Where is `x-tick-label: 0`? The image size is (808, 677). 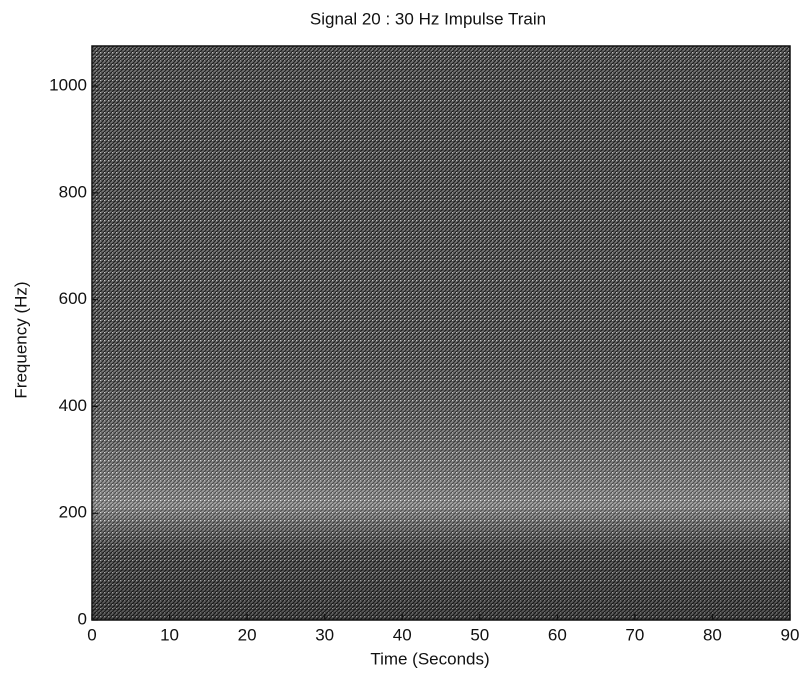
x-tick-label: 0 is located at coordinates (91, 634).